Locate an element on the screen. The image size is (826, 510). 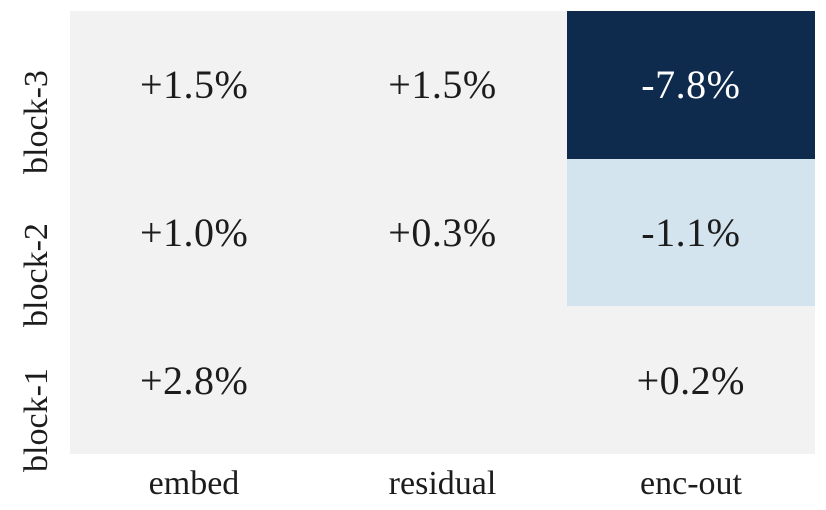
xtick-enc-out: enc-out is located at coordinates (691, 483).